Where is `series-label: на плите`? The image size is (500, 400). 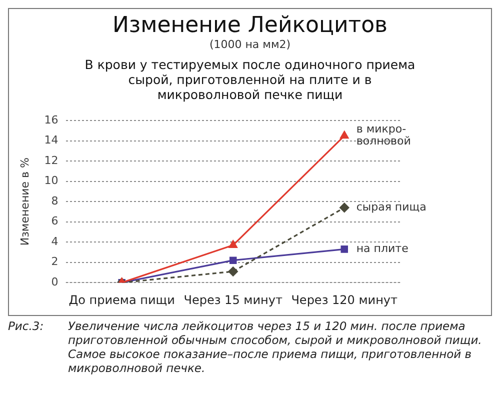
series-label: на плите is located at coordinates (382, 249).